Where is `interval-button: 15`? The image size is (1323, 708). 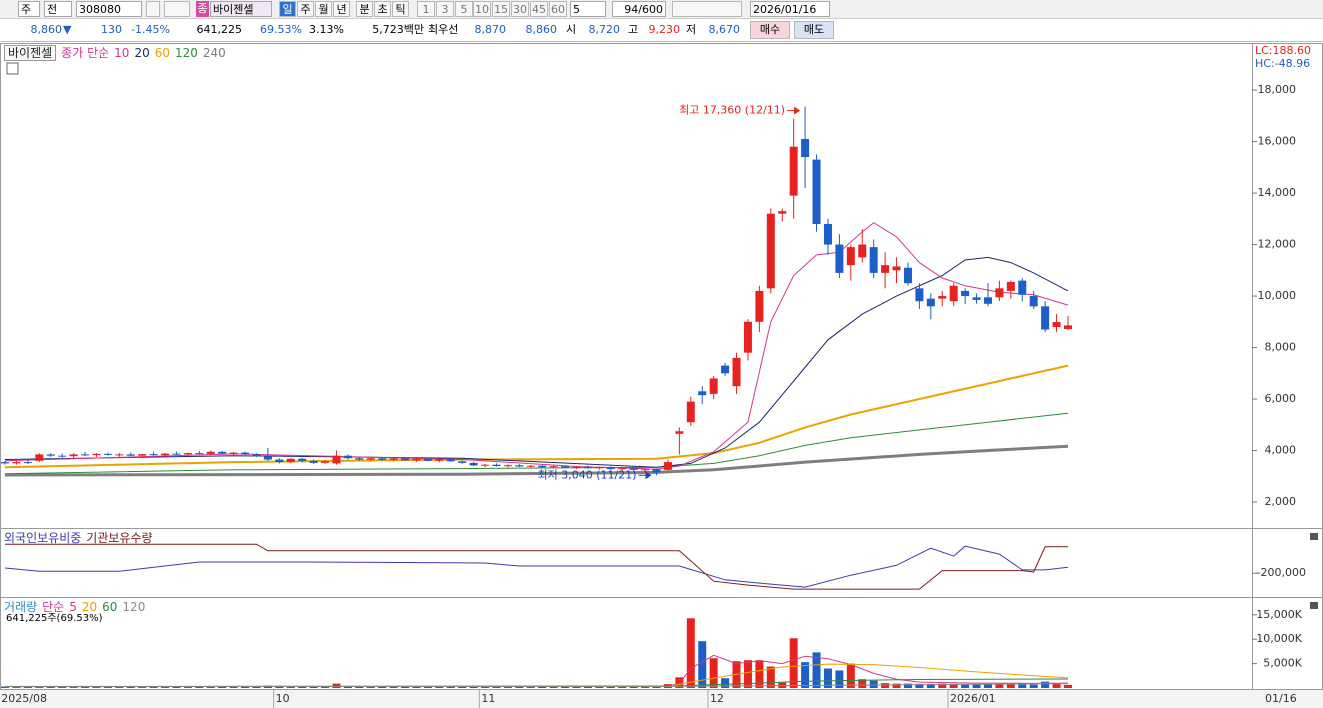 interval-button: 15 is located at coordinates (501, 9).